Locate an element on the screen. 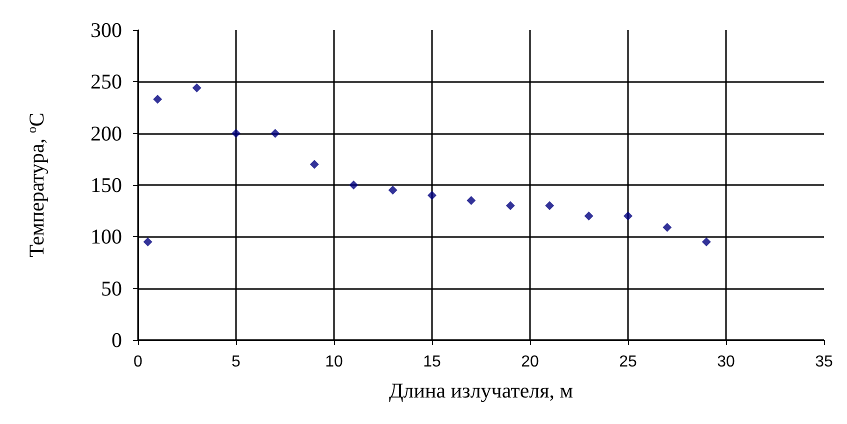 Image resolution: width=847 pixels, height=424 pixels. y-tick-label: 300 is located at coordinates (106, 30).